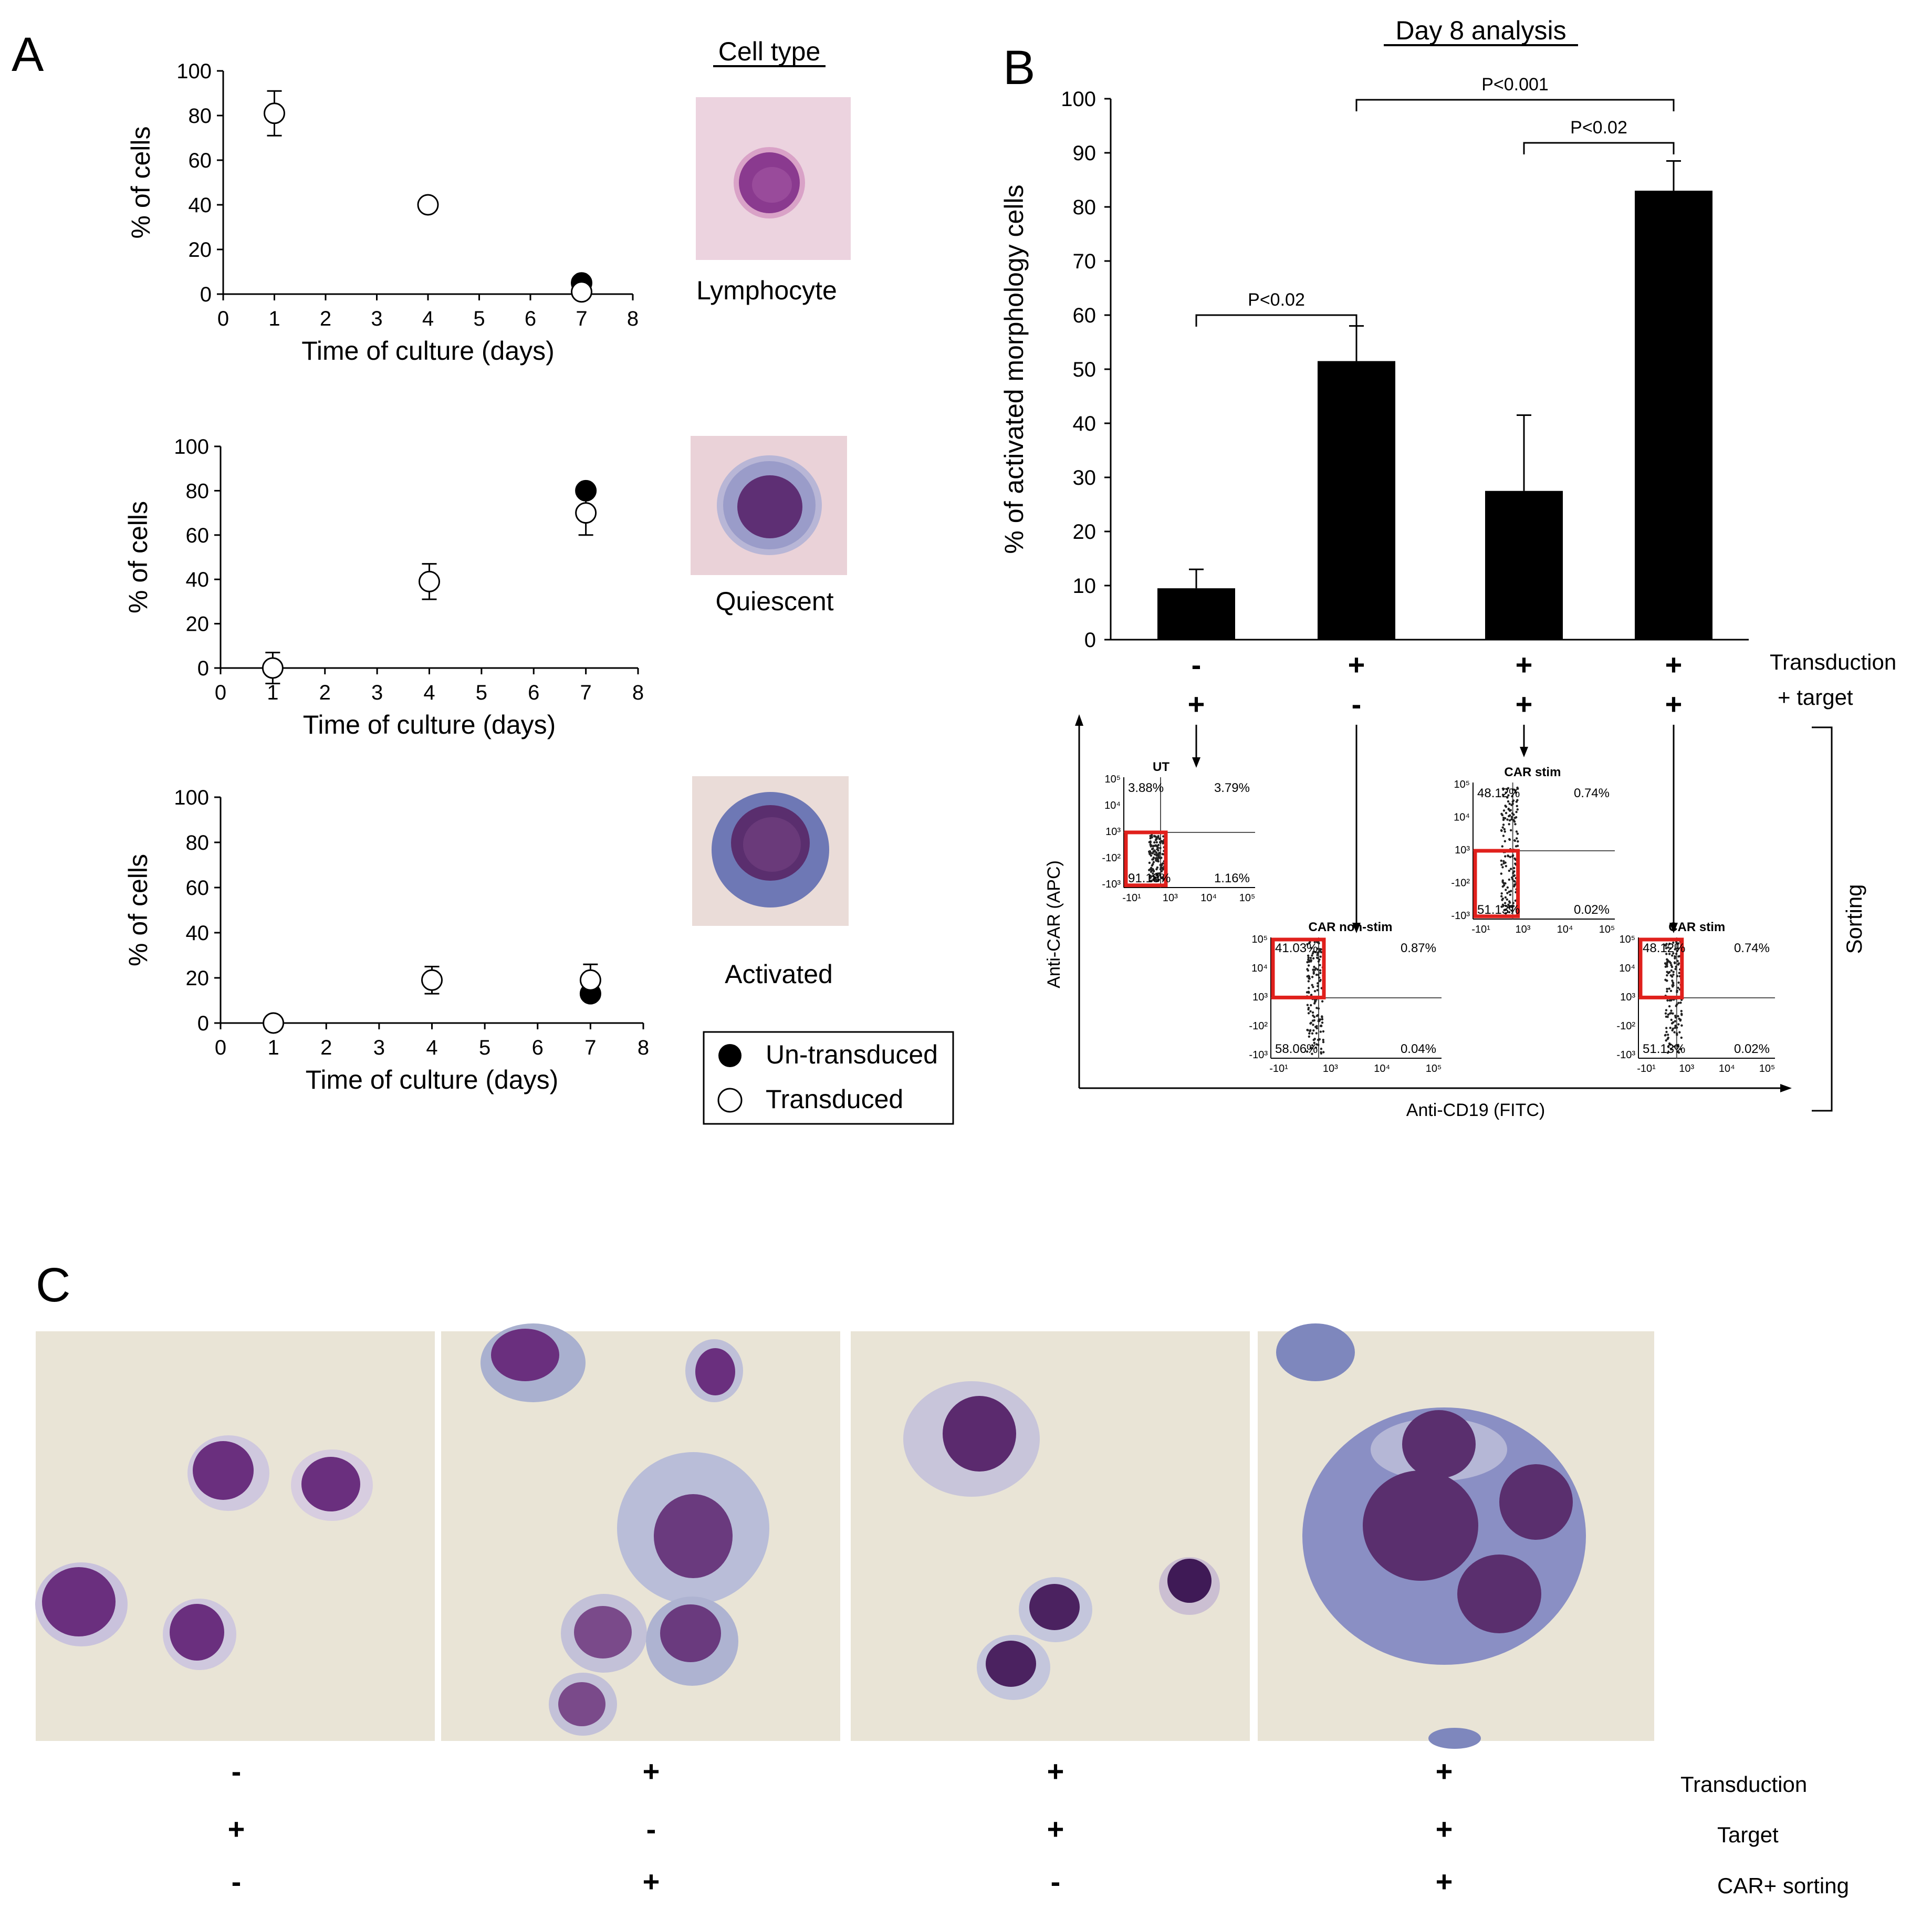 The image size is (1932, 1909). I want to click on y-tick-label: 80, so click(1084, 207).